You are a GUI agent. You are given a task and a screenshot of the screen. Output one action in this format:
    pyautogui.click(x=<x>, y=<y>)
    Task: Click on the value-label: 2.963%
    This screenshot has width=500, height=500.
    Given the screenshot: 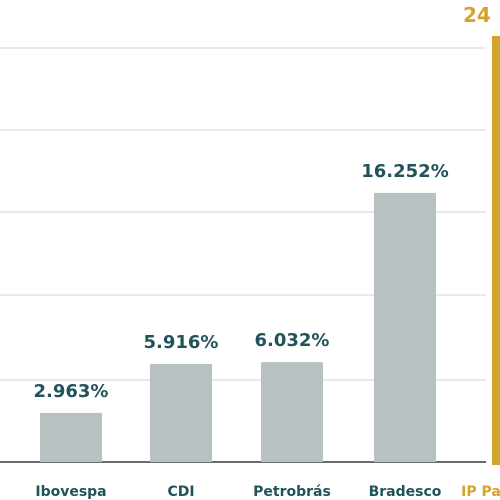 What is the action you would take?
    pyautogui.click(x=71, y=391)
    